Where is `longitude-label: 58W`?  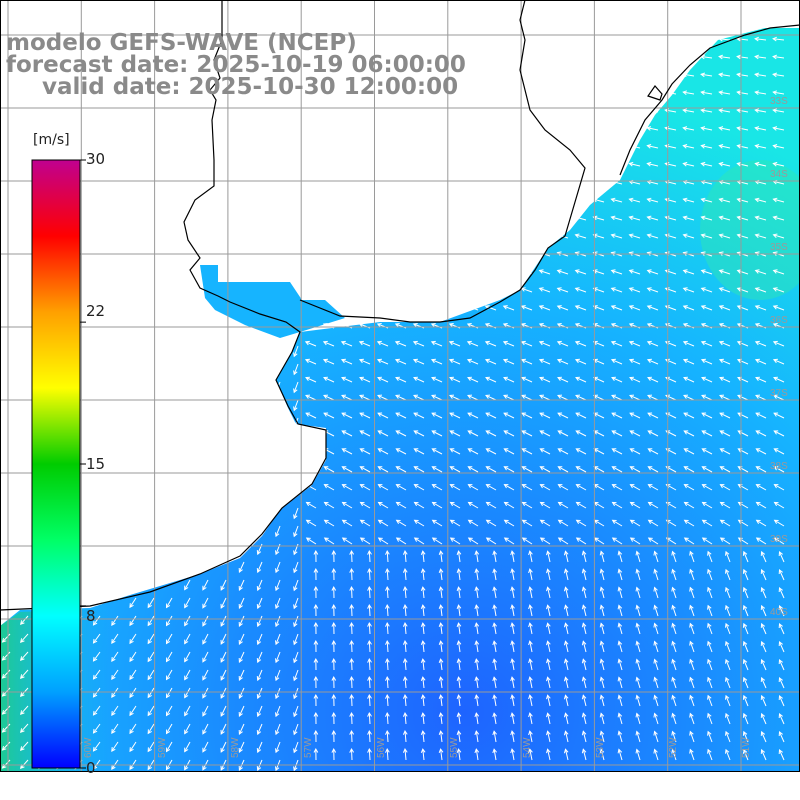 longitude-label: 58W is located at coordinates (235, 747).